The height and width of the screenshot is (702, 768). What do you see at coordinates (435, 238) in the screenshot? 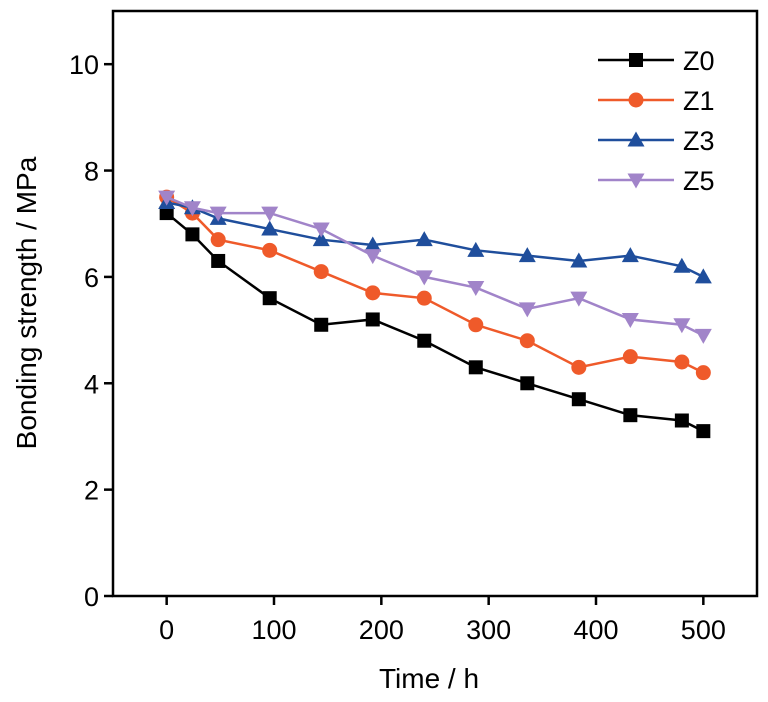
I see `series-z3` at bounding box center [435, 238].